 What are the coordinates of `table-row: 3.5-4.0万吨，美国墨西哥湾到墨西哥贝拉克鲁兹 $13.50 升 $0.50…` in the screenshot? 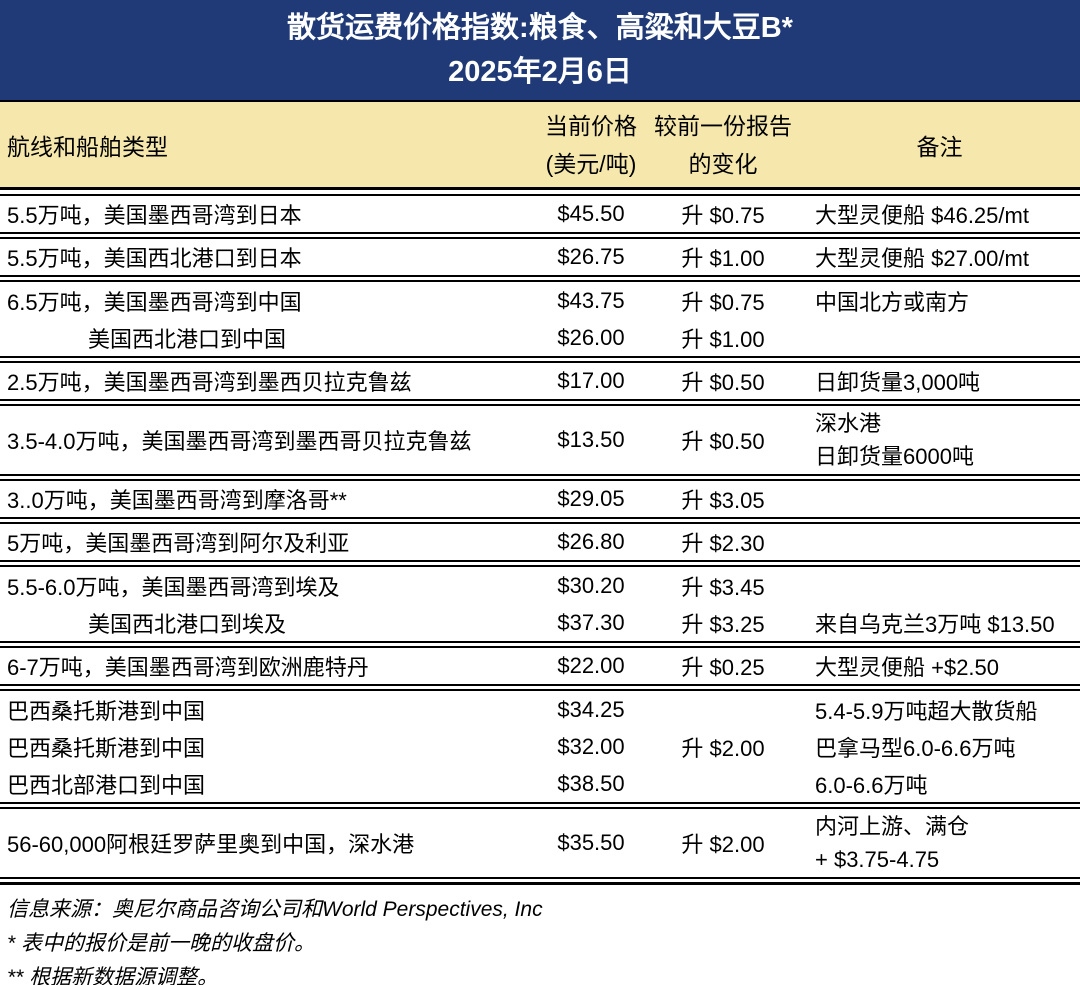 It's located at (540, 440).